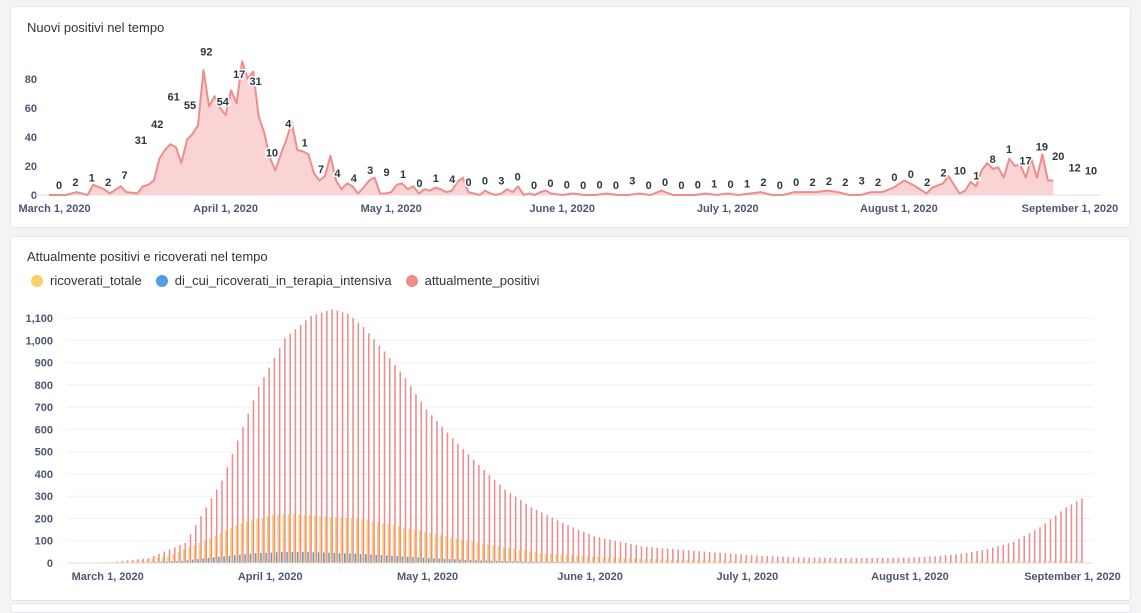 This screenshot has width=1141, height=613. What do you see at coordinates (1091, 171) in the screenshot?
I see `data-label: 10` at bounding box center [1091, 171].